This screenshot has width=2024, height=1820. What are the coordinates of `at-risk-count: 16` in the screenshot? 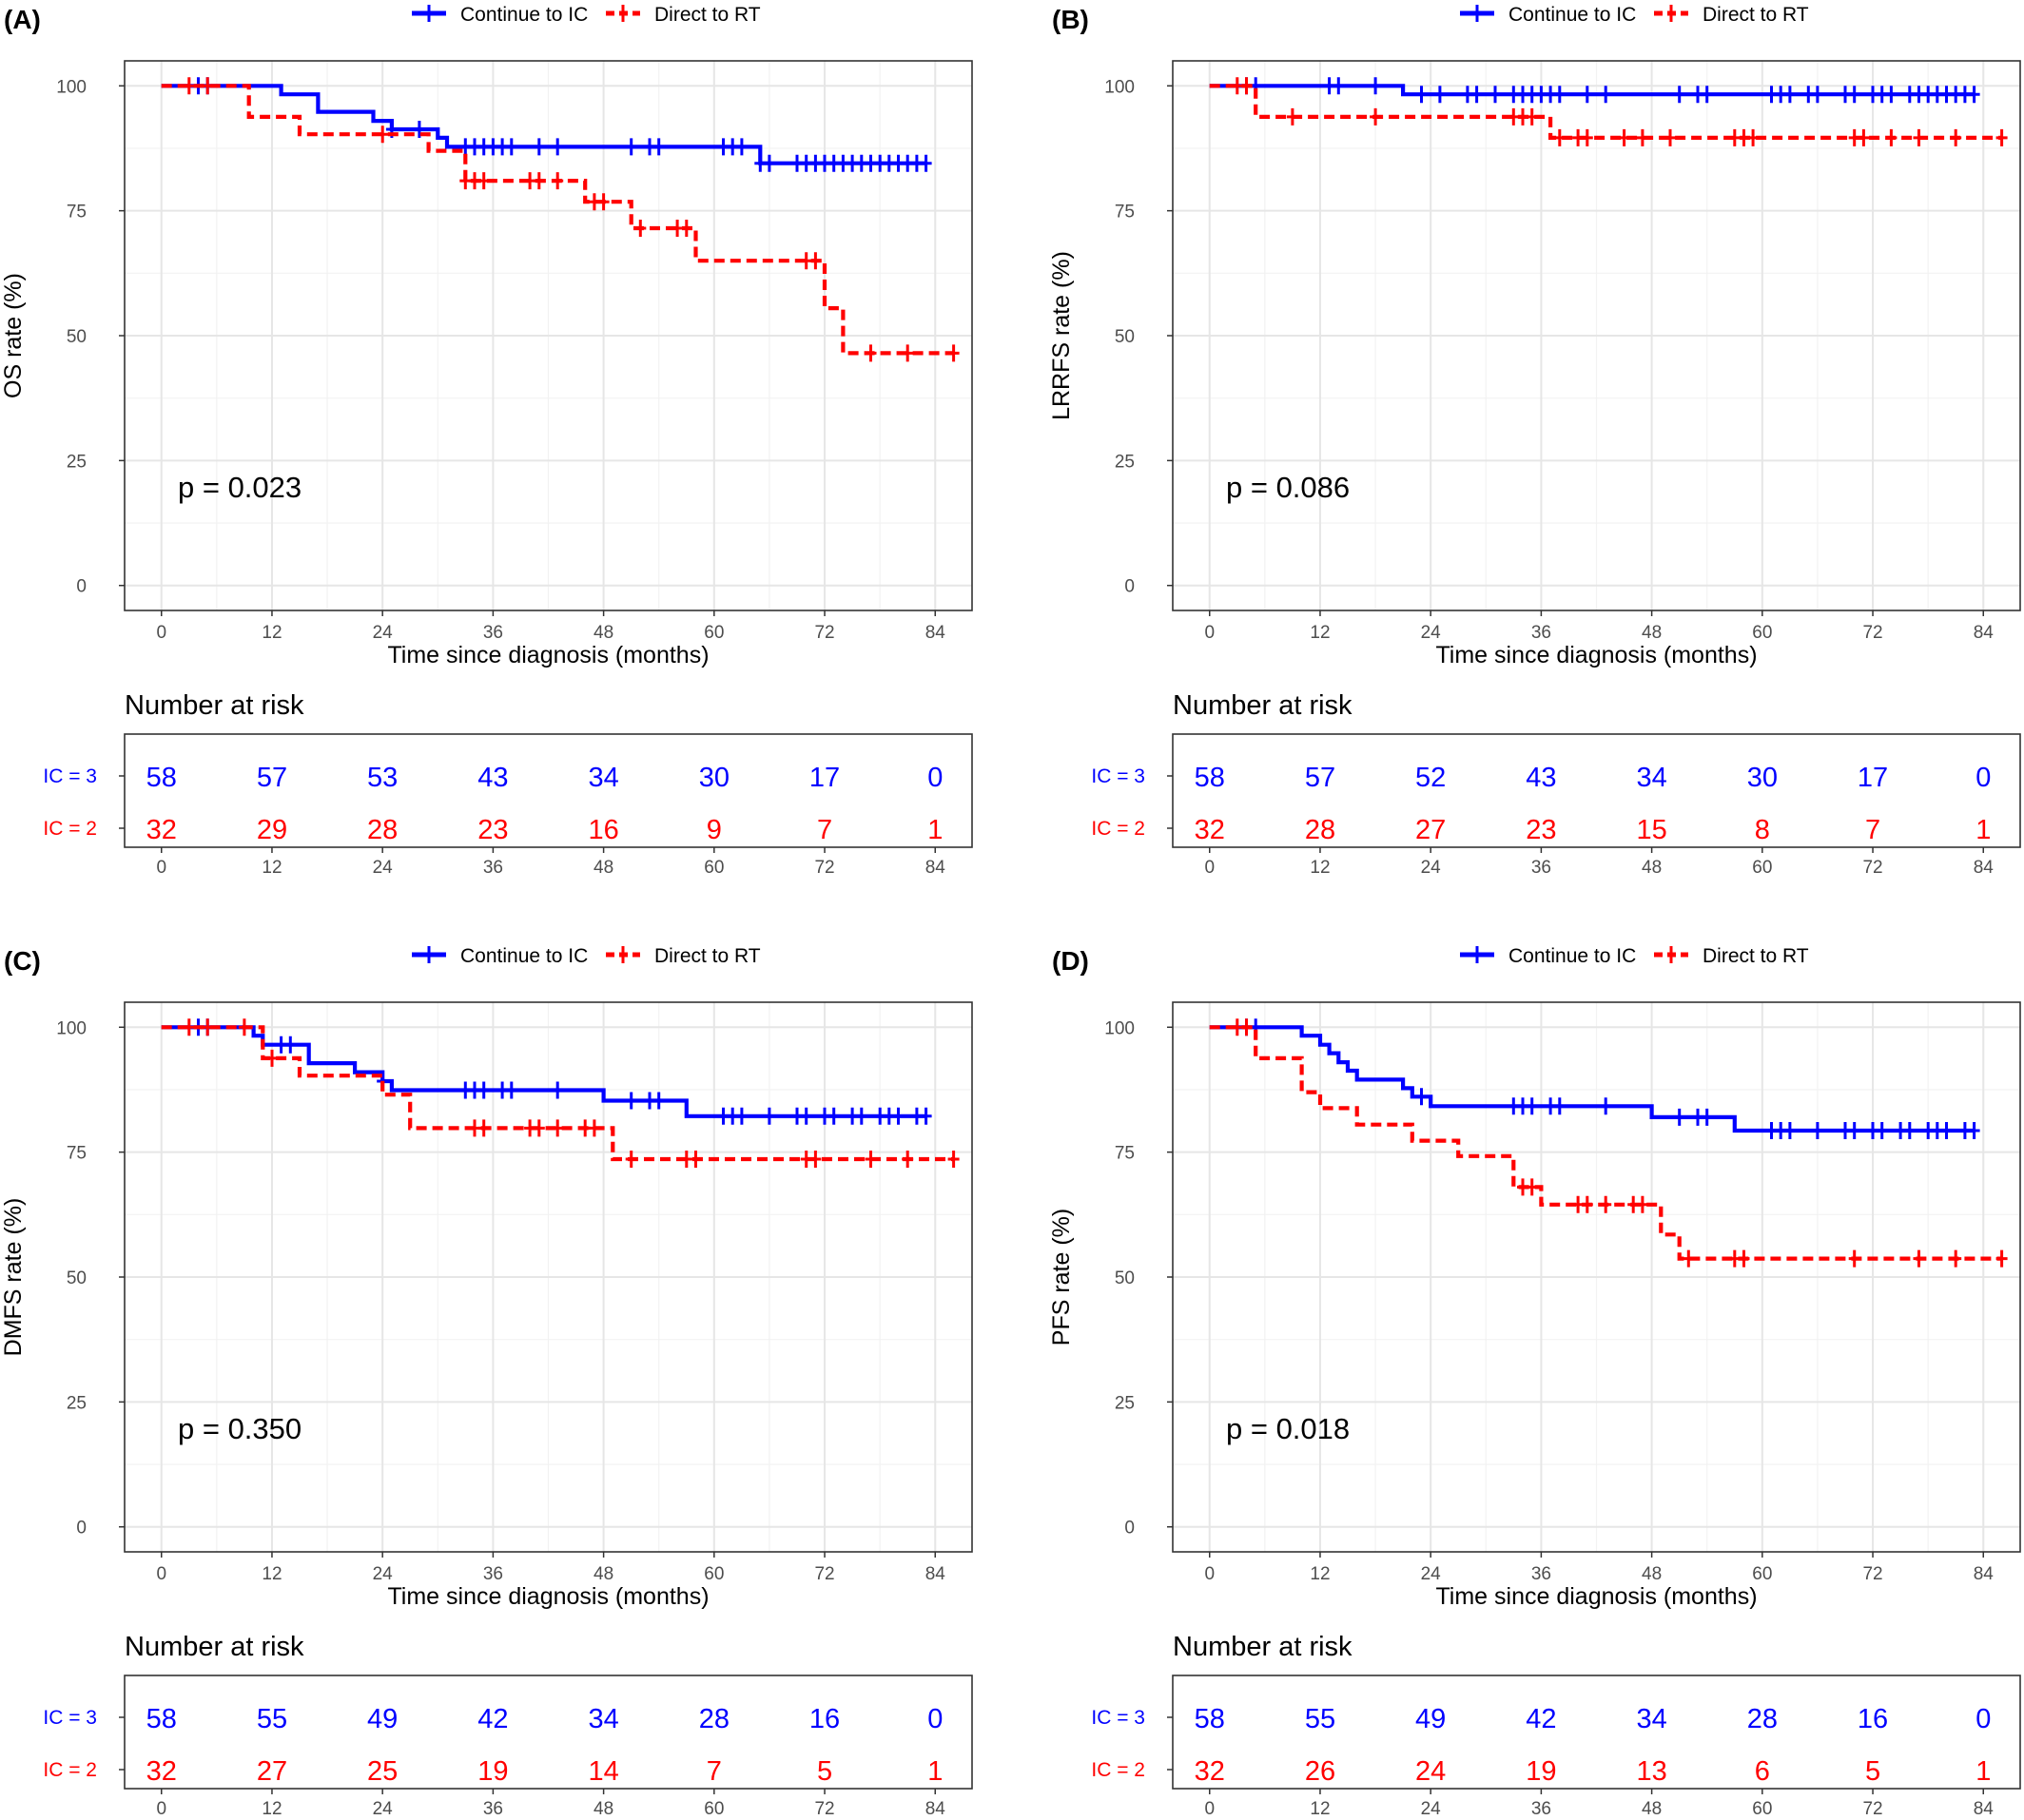 It's located at (603, 830).